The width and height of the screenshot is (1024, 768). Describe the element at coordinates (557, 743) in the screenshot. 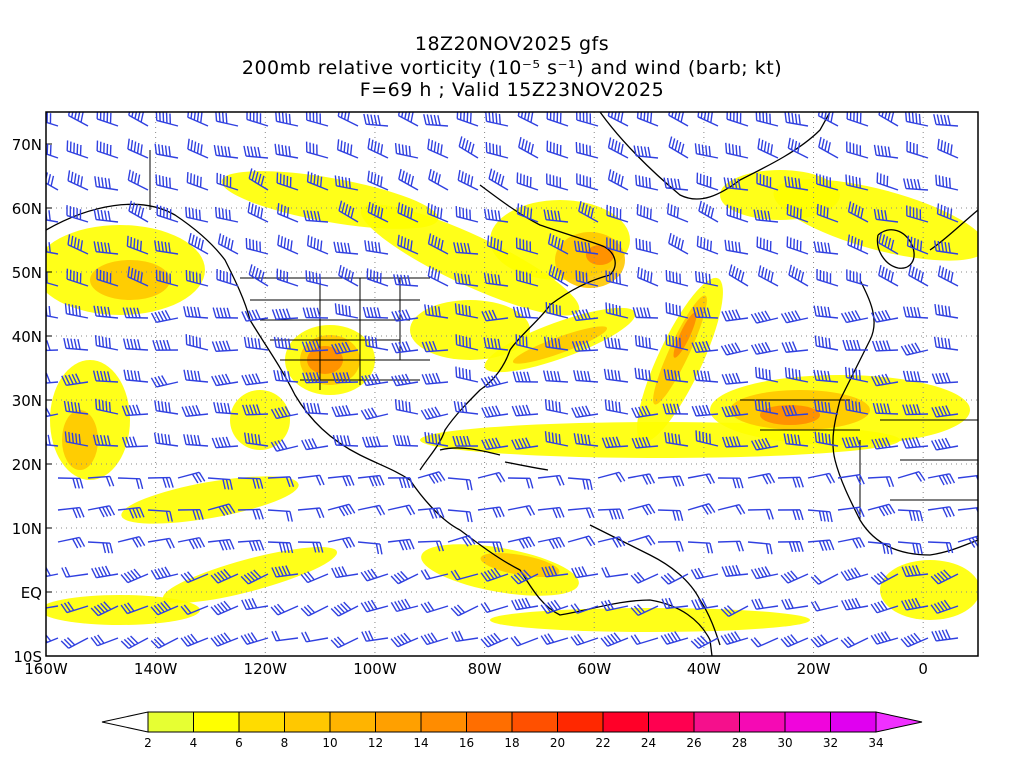

I see `colorbar-label: 20` at that location.